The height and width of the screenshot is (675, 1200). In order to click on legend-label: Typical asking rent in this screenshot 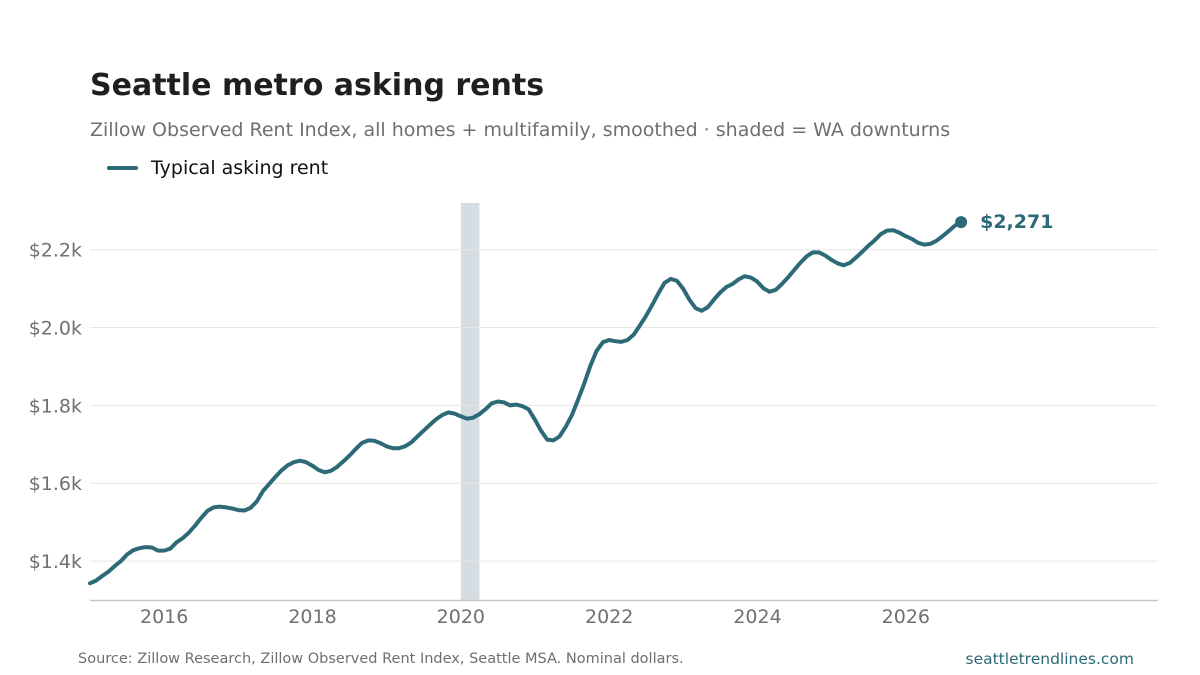, I will do `click(240, 168)`.